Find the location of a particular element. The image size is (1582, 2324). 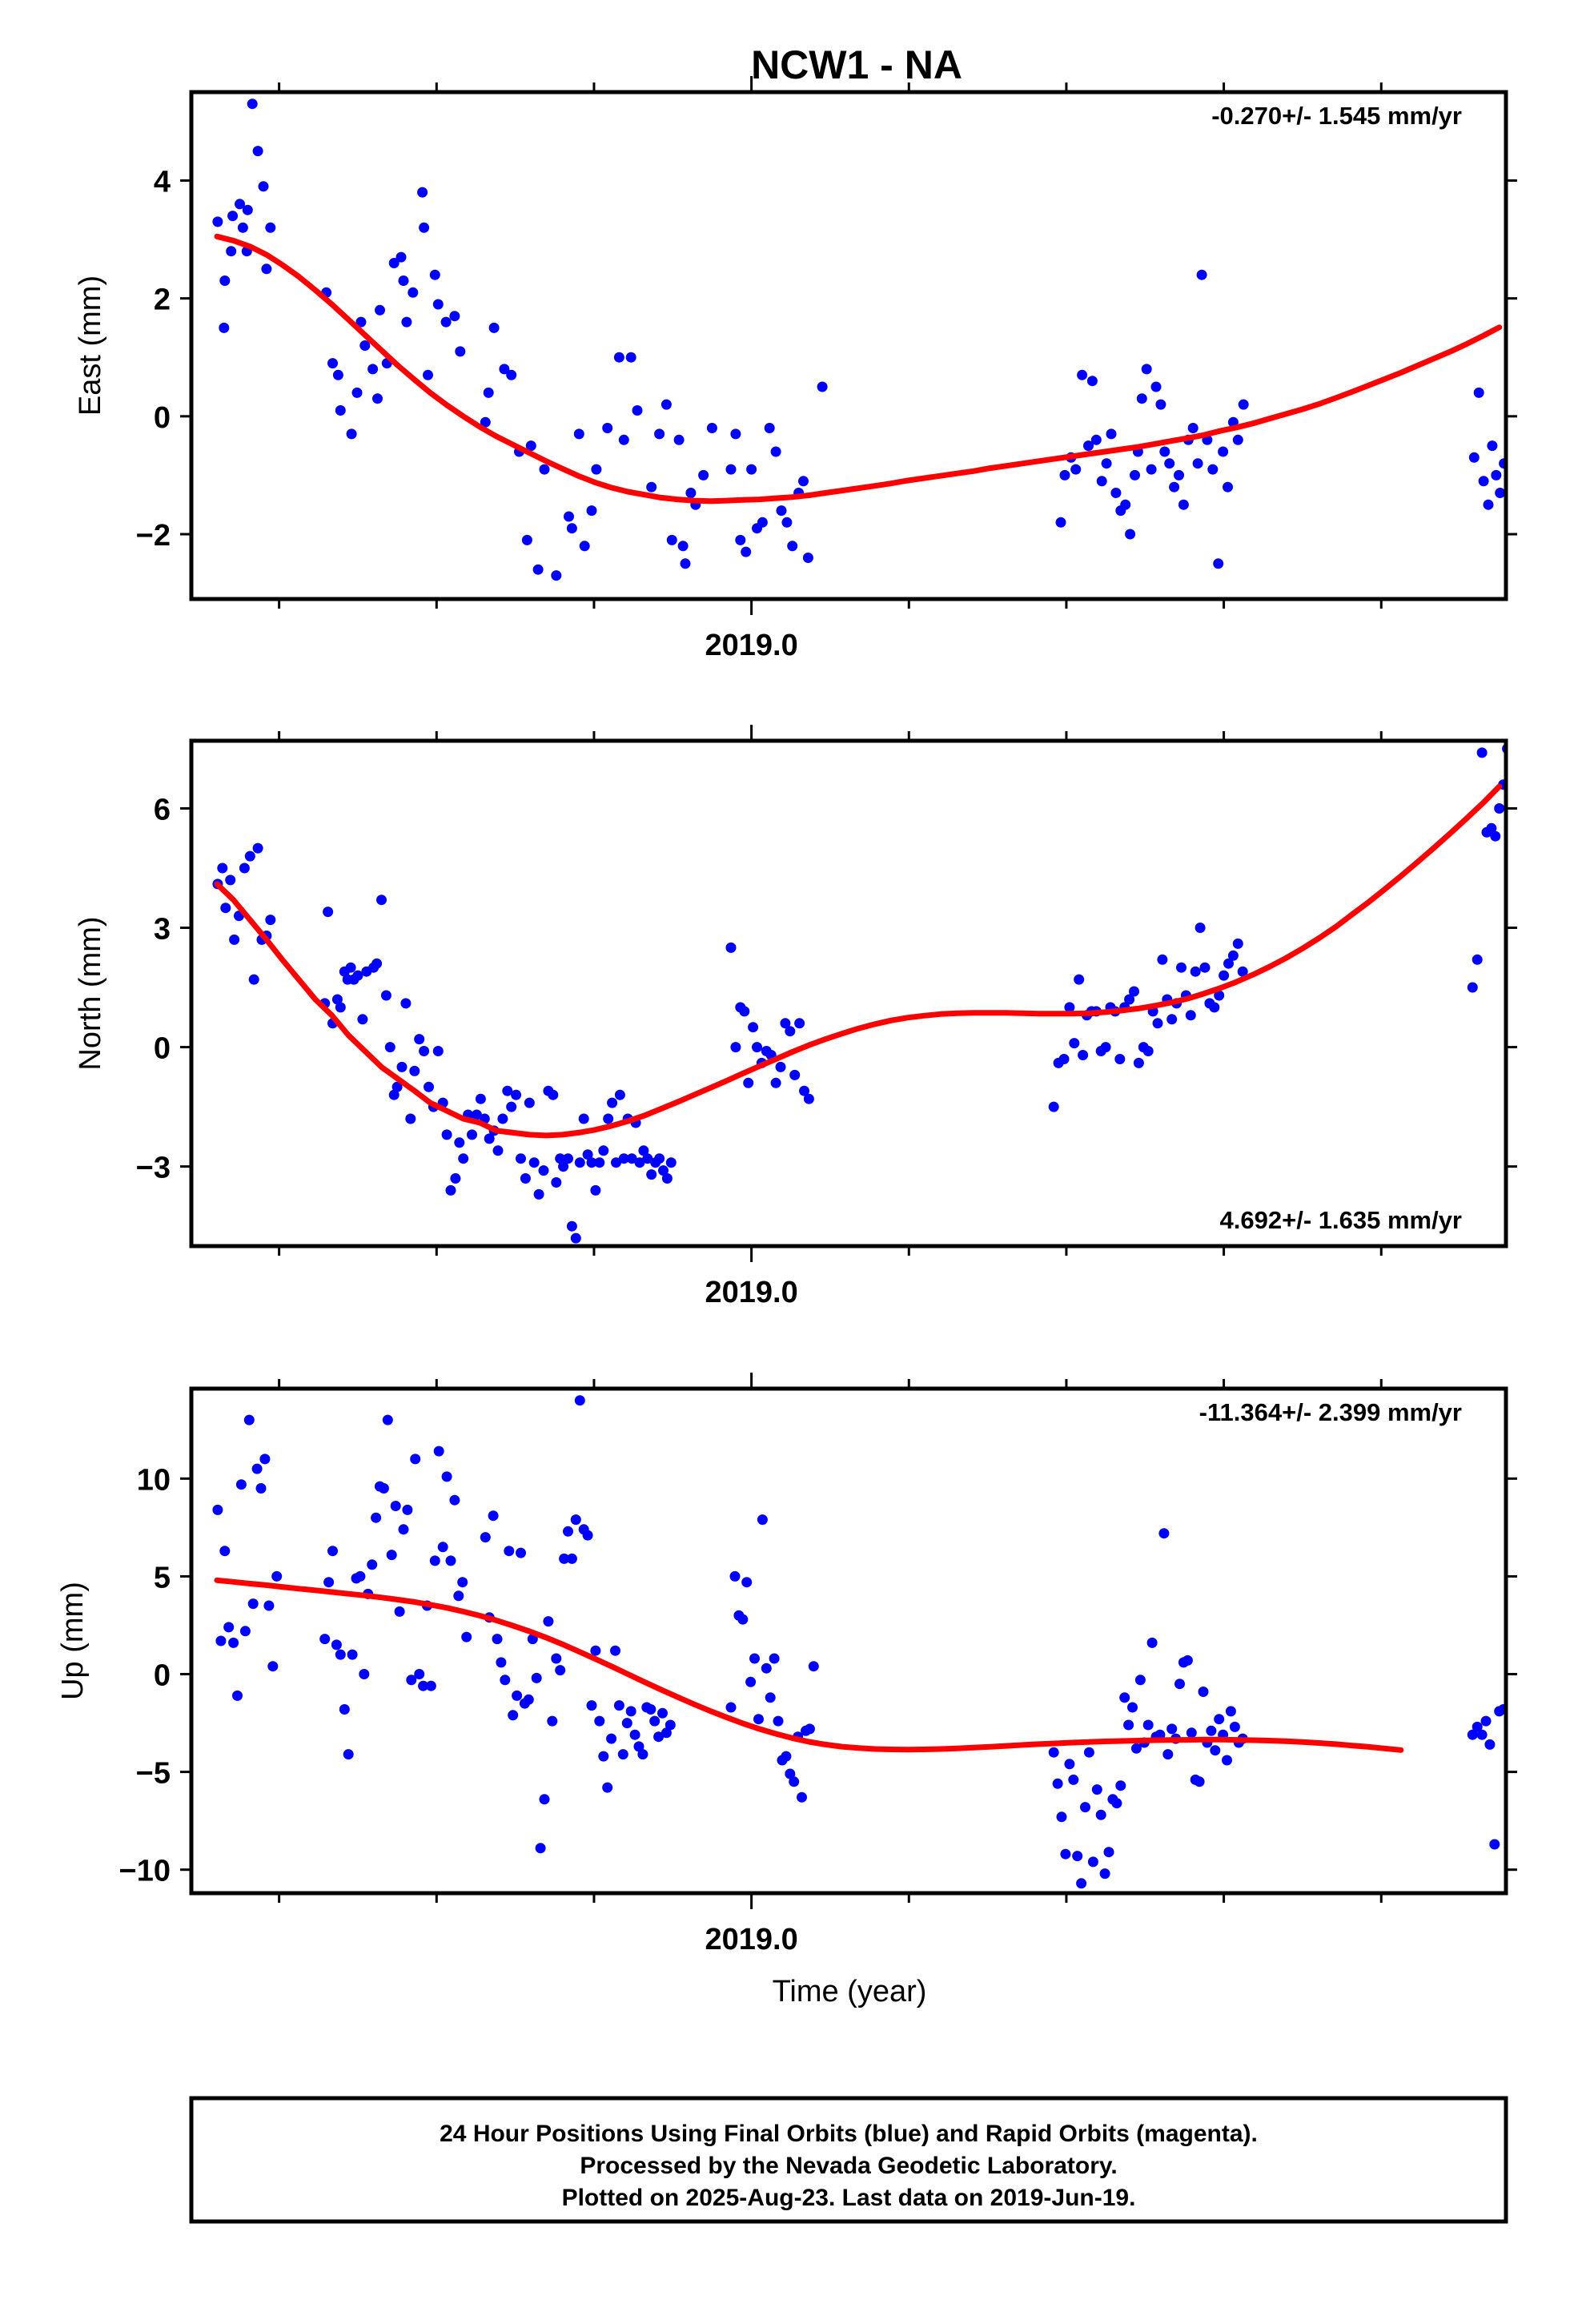

y-tick-label: 0 is located at coordinates (162, 418).